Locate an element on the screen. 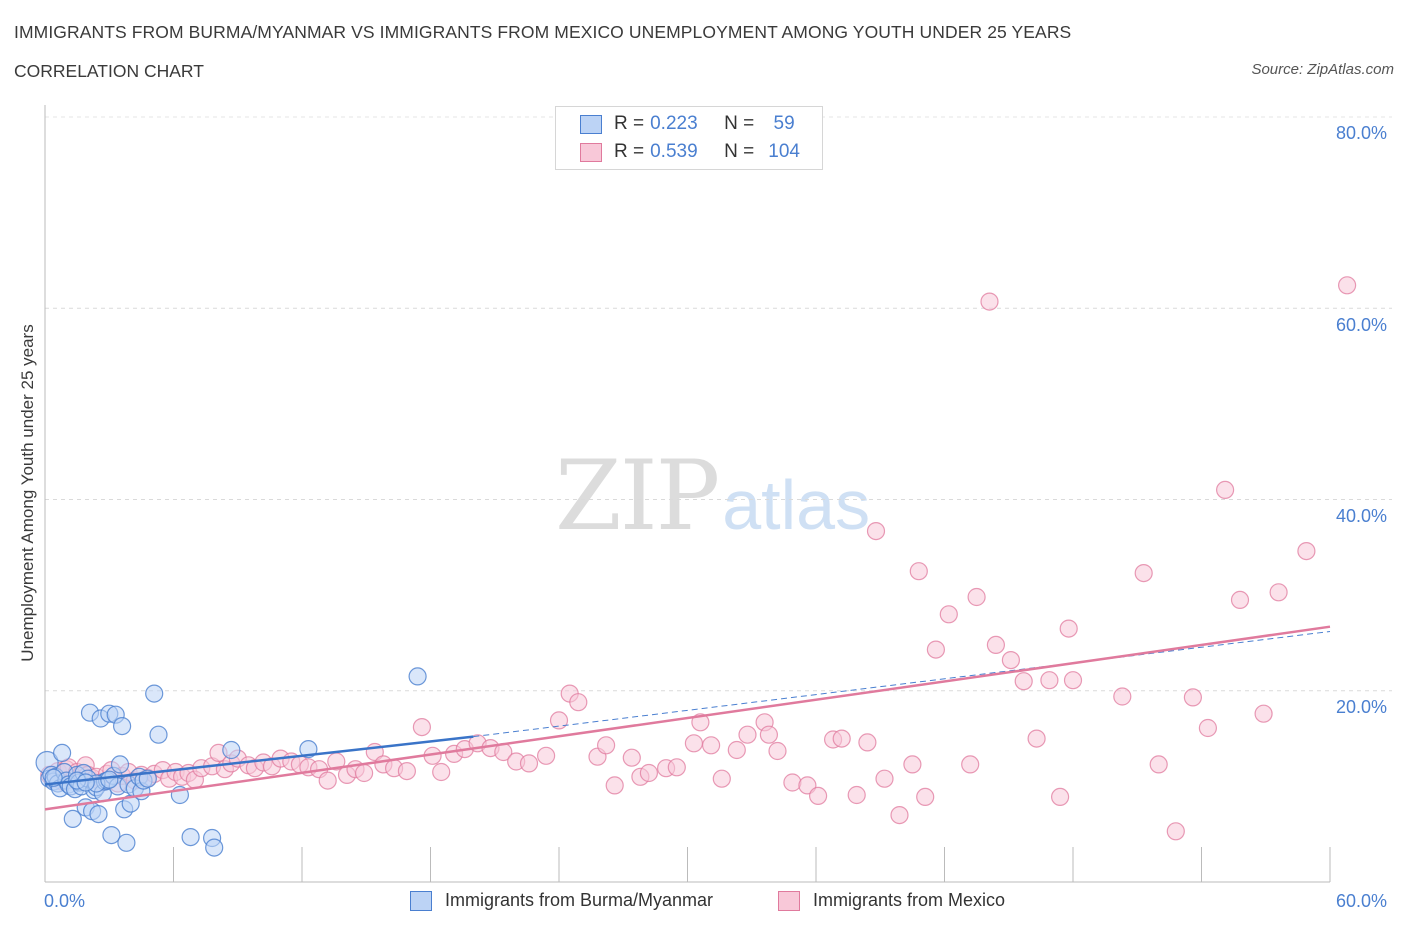 The image size is (1406, 930). r-value-burma: 0.223 is located at coordinates (674, 123).